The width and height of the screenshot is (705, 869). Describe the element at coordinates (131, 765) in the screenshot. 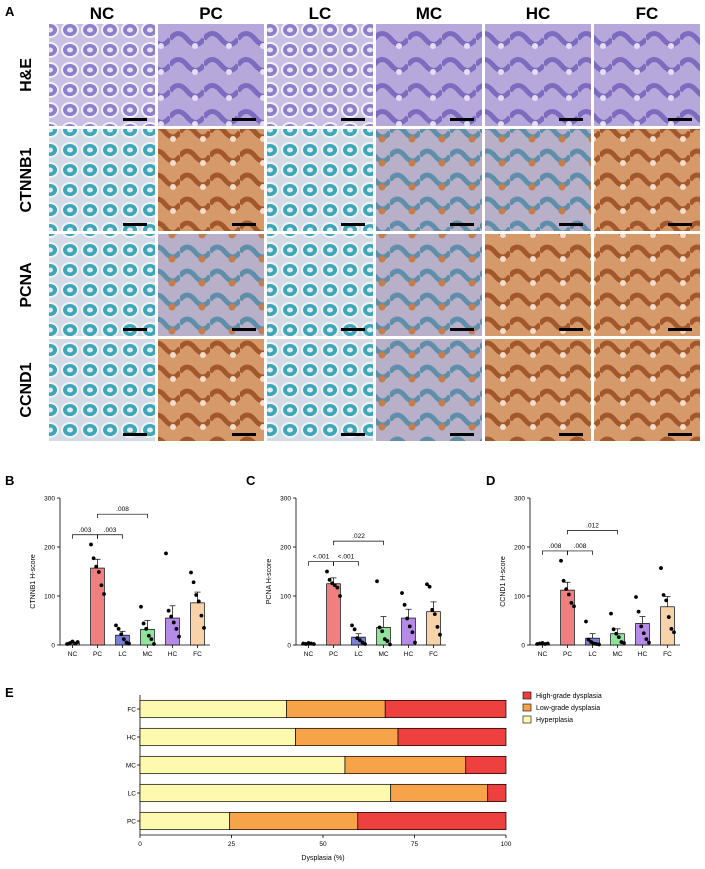

I see `y-tick-label: MC` at that location.